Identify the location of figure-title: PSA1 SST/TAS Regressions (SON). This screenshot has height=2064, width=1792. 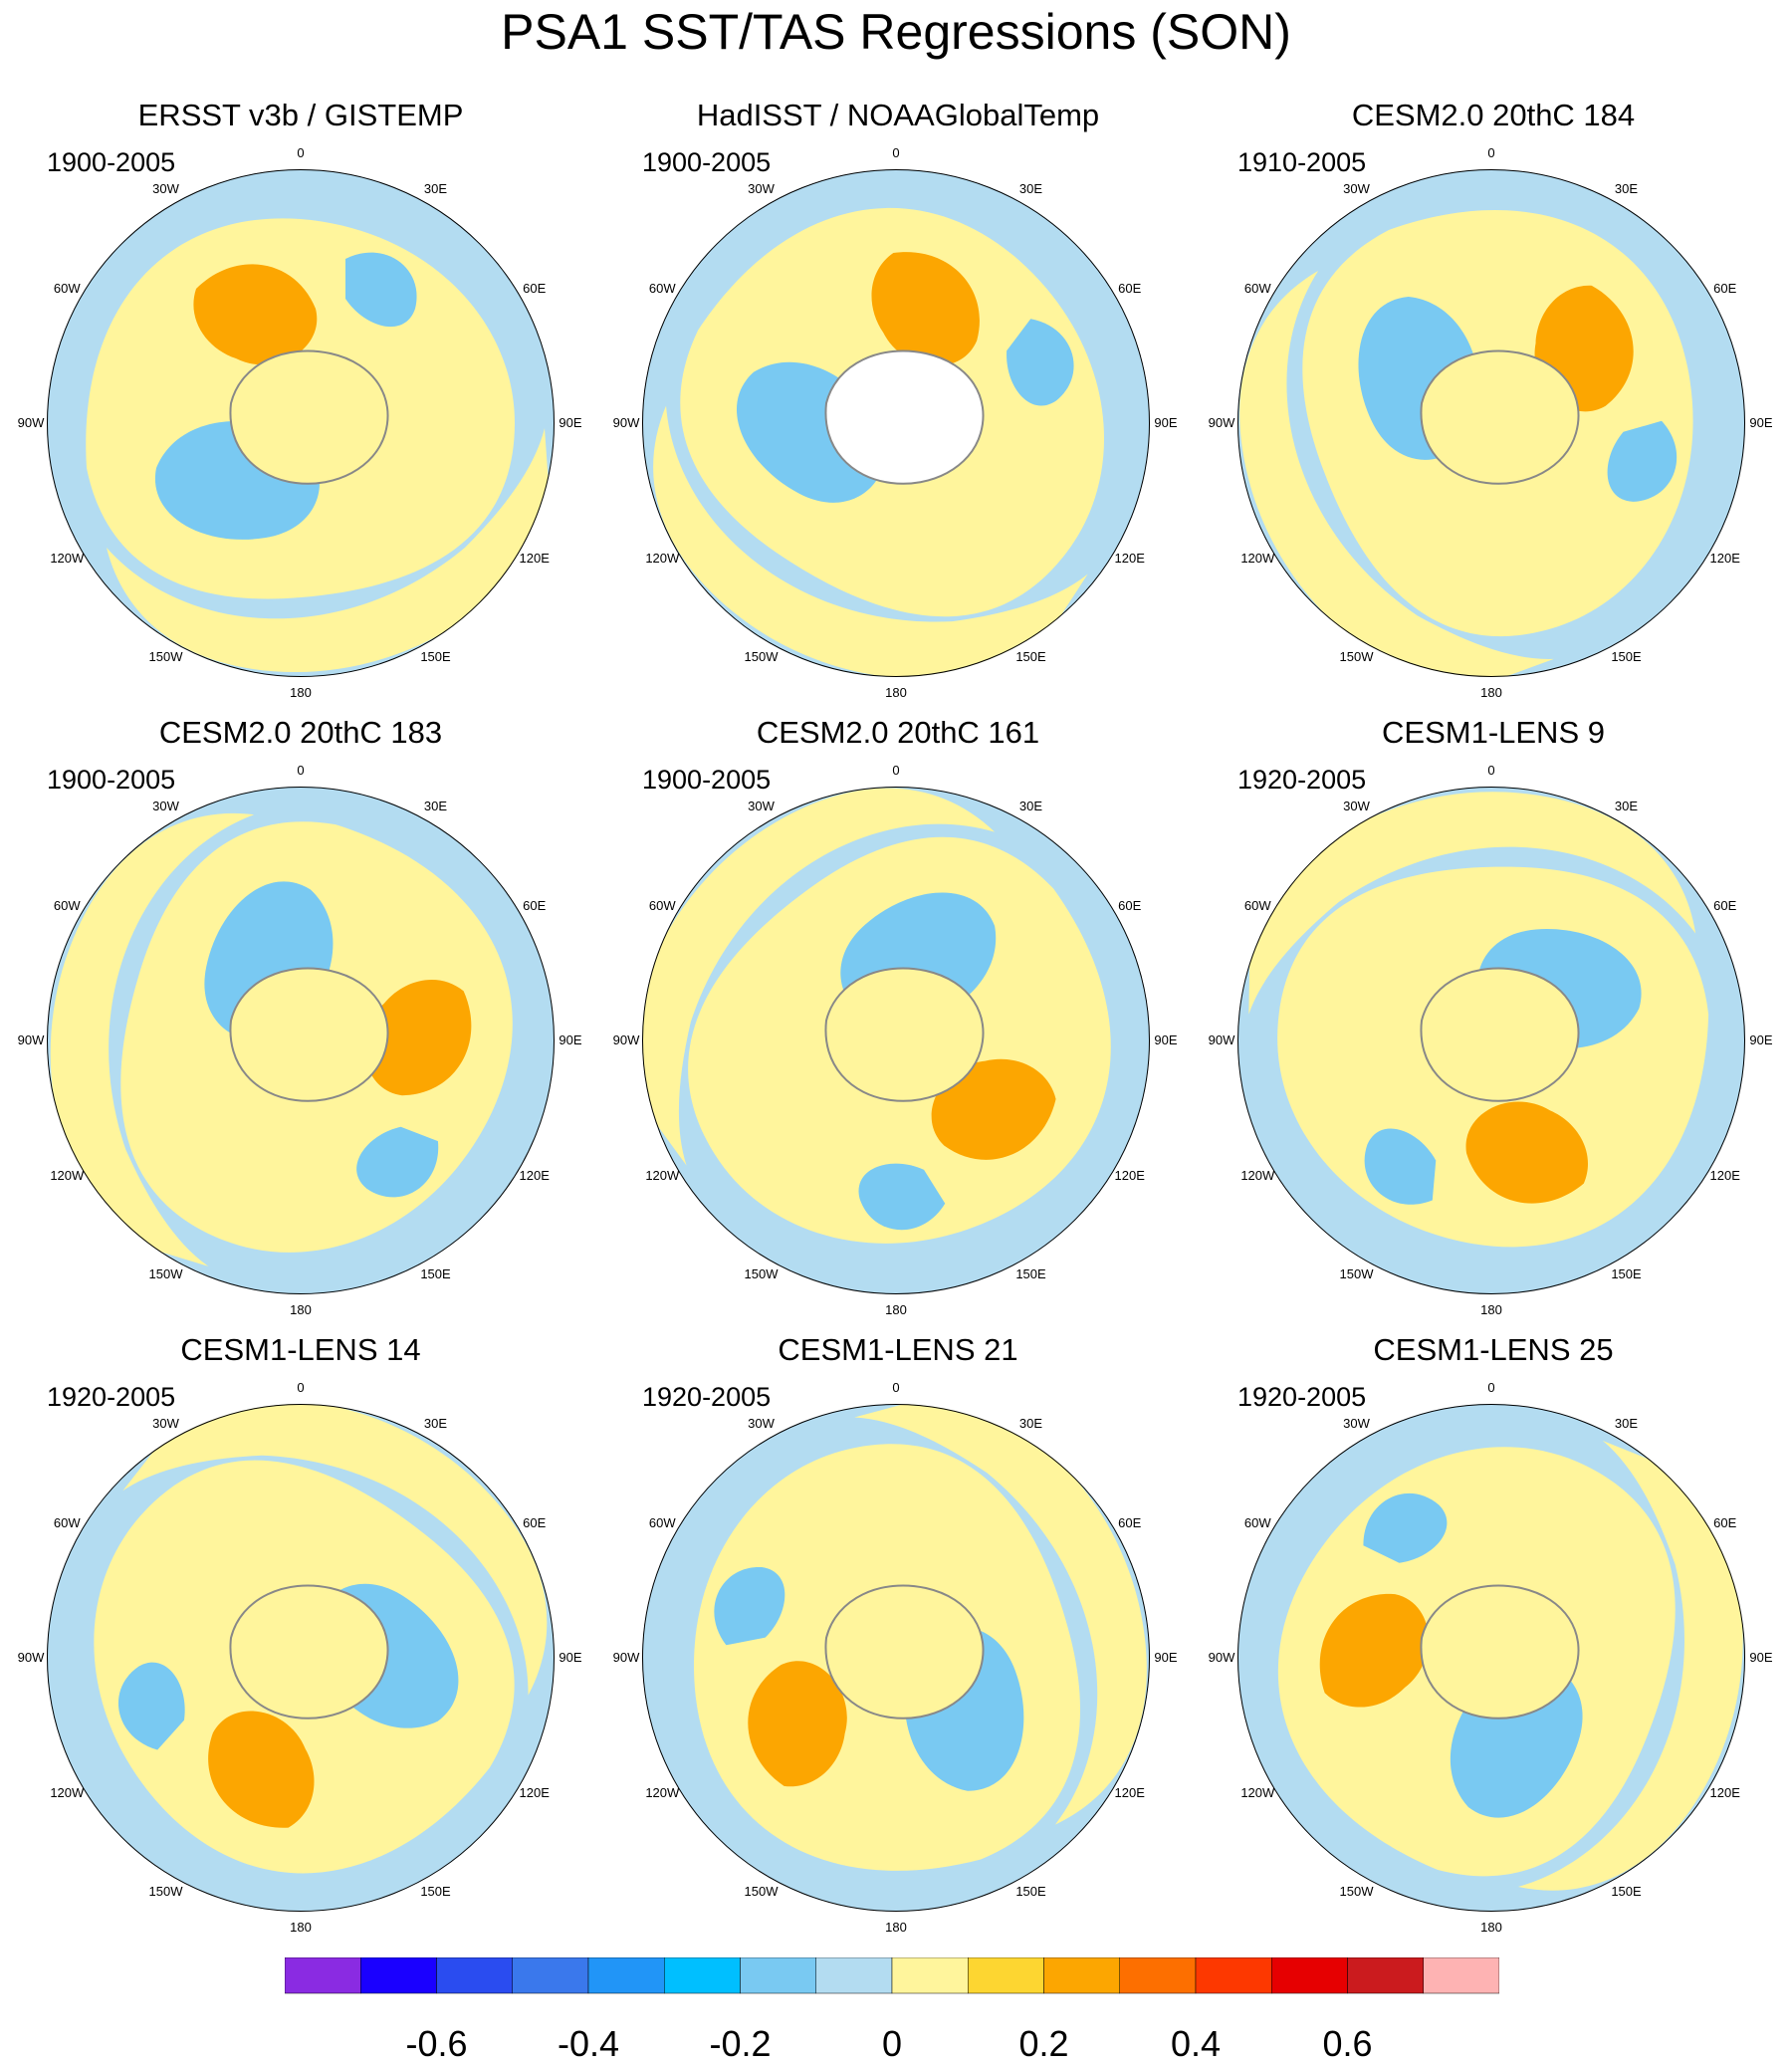
(896, 32).